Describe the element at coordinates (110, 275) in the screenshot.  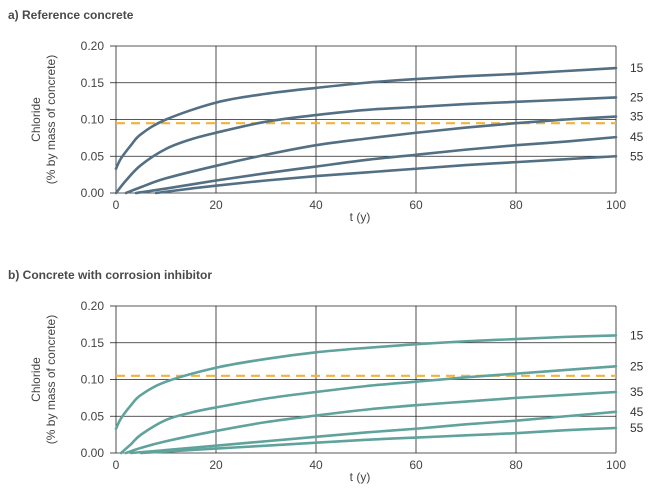
I see `chart-b-title: b) Concrete with corrosion inhibitor` at that location.